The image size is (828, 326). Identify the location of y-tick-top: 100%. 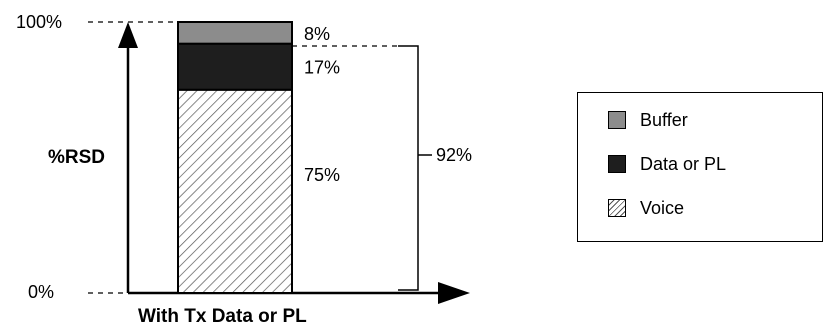
(39, 22).